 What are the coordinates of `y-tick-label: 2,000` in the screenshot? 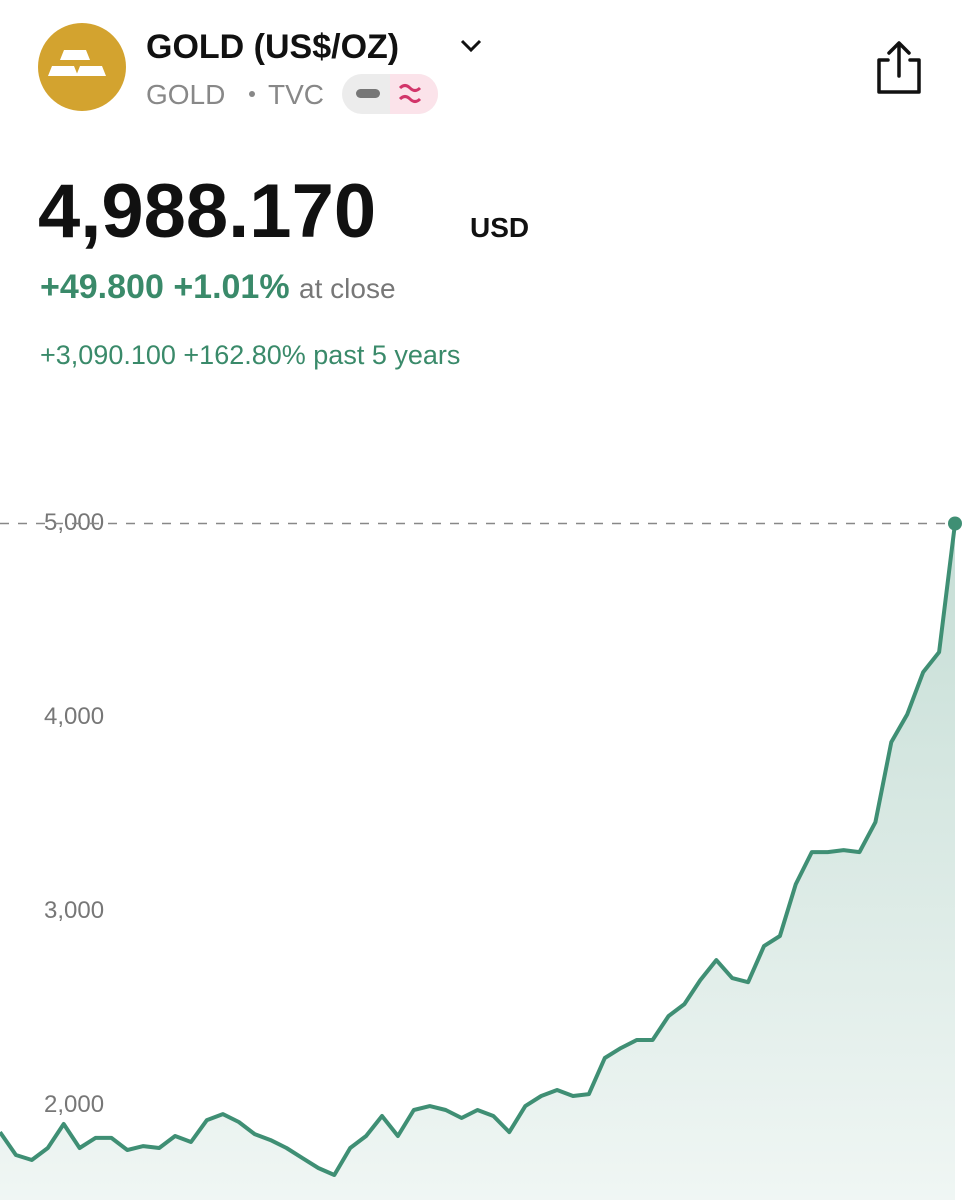 It's located at (74, 1104).